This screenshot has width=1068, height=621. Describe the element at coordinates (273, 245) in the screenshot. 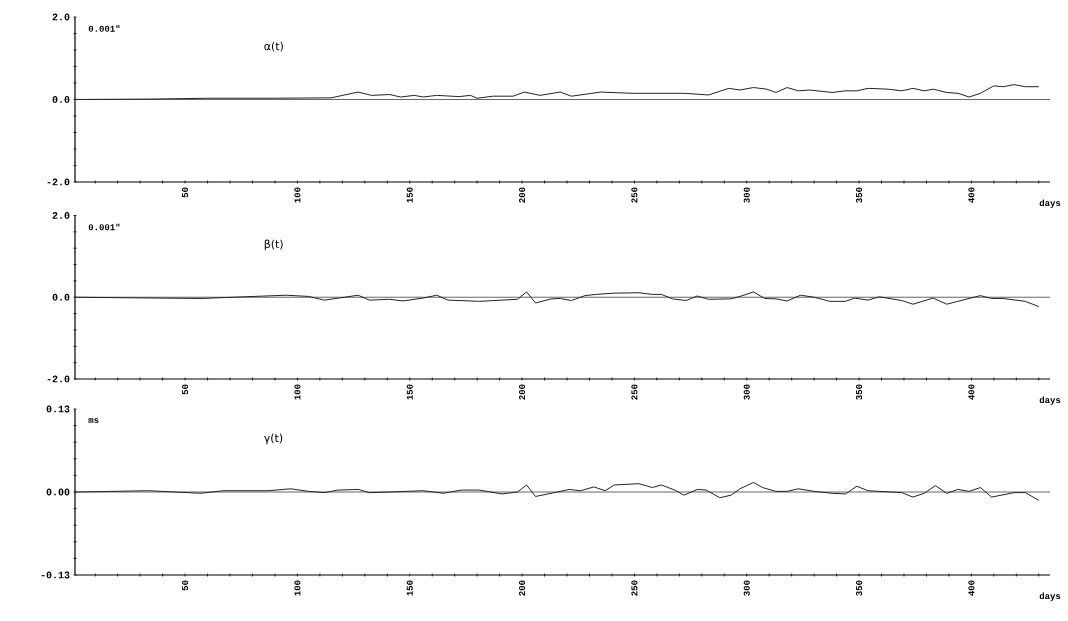

I see `text: β(t)` at that location.